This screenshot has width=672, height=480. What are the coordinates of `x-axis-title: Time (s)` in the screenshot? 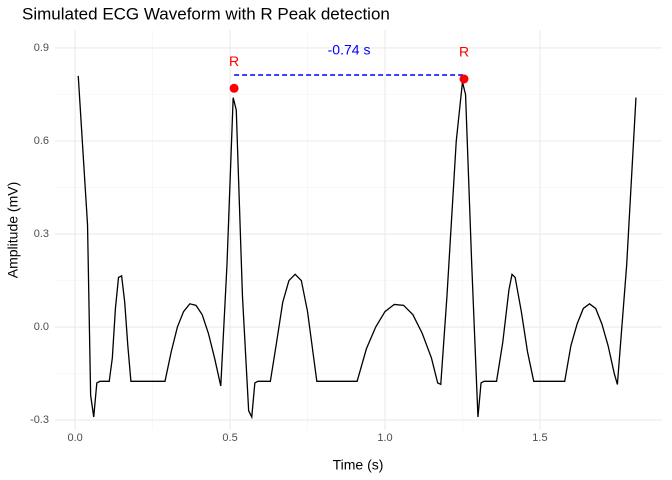 It's located at (358, 465).